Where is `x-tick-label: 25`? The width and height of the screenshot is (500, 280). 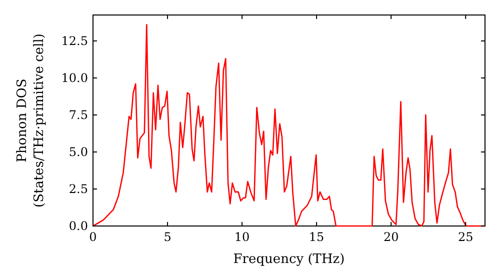 x-tick-label: 25 is located at coordinates (466, 237).